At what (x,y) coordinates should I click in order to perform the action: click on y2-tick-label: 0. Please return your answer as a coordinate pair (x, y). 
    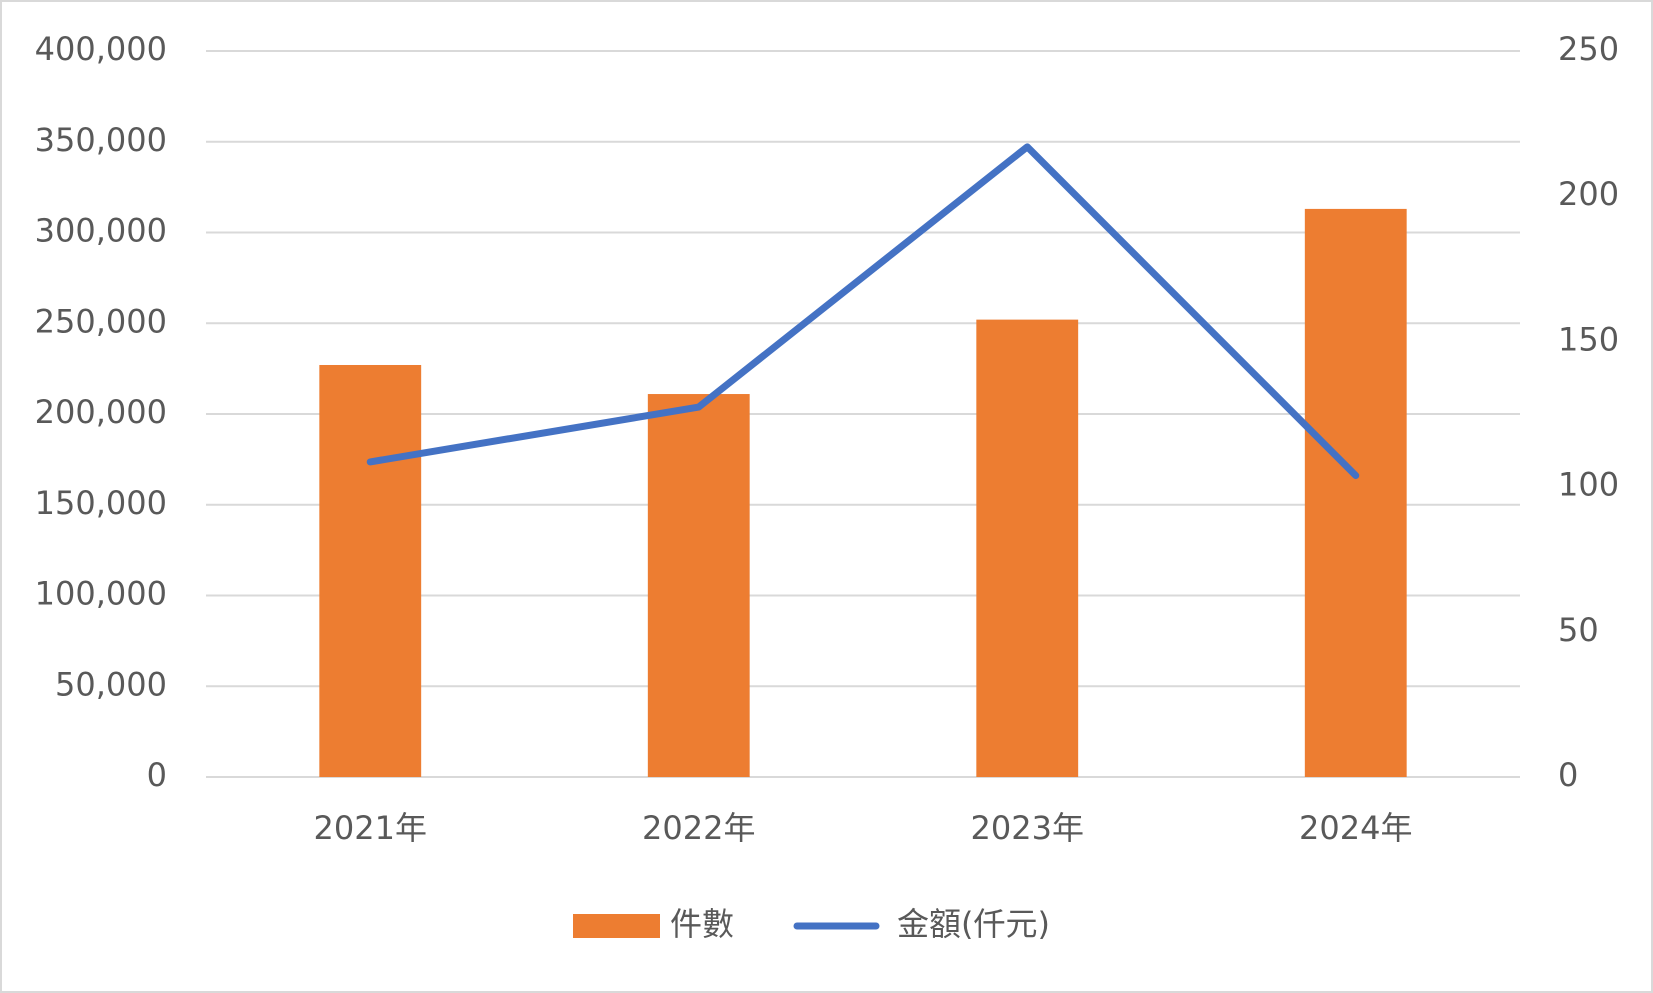
    Looking at the image, I should click on (1568, 775).